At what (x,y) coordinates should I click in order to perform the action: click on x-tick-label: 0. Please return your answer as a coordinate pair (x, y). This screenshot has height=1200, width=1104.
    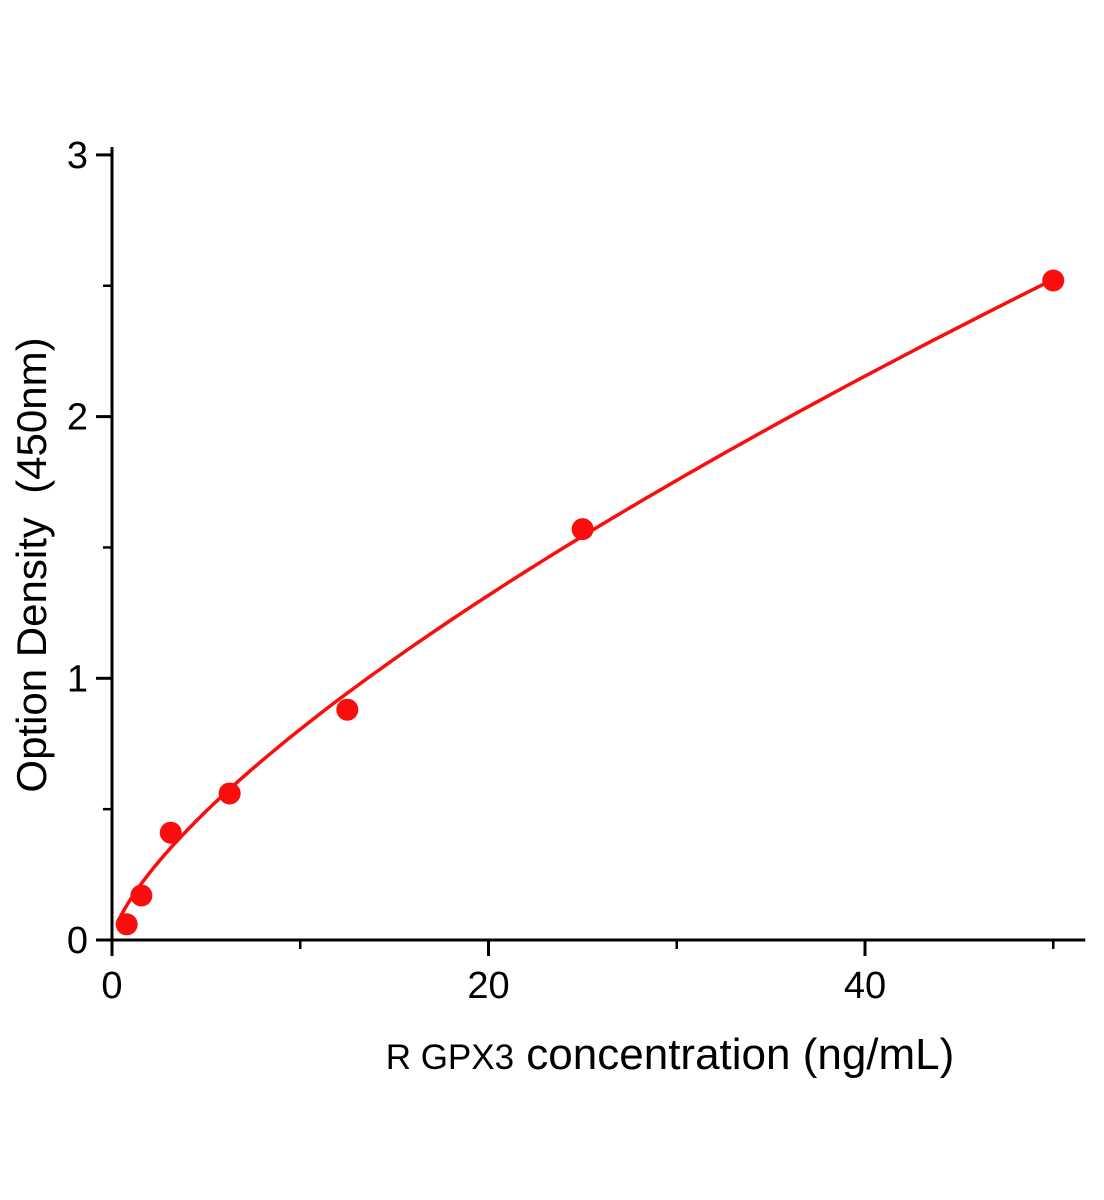
    Looking at the image, I should click on (111, 986).